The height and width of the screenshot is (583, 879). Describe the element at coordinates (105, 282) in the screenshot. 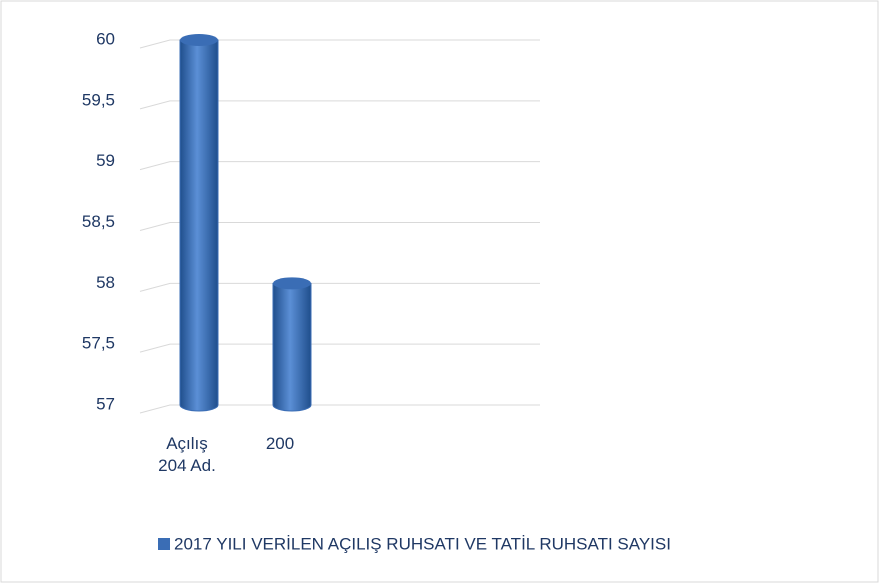

I see `y-tick-label: 58` at that location.